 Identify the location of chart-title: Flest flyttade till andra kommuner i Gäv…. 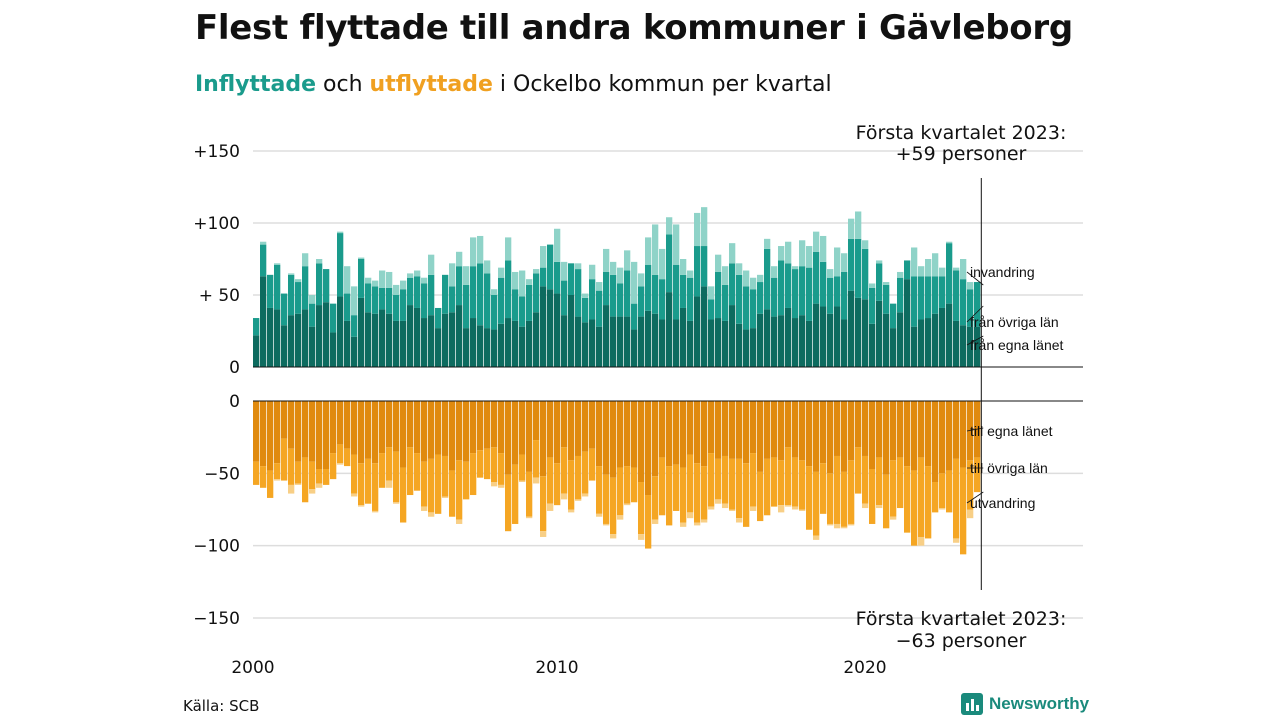
(634, 28).